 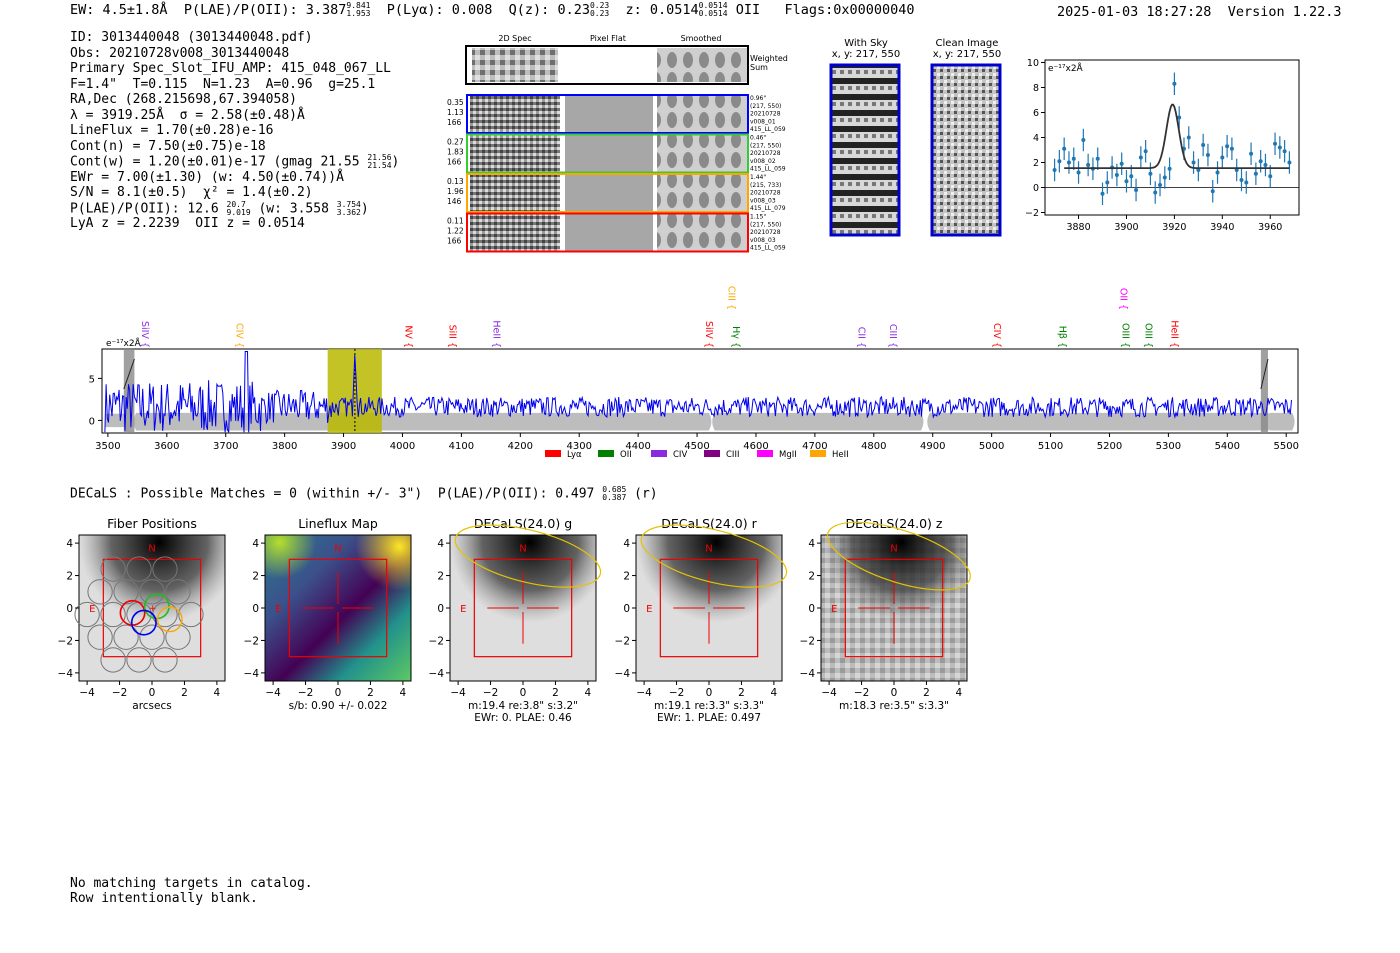 I want to click on info-params: F=1.4" T=0.115 N=1.23 A=0.96 g=25.1, so click(x=223, y=84).